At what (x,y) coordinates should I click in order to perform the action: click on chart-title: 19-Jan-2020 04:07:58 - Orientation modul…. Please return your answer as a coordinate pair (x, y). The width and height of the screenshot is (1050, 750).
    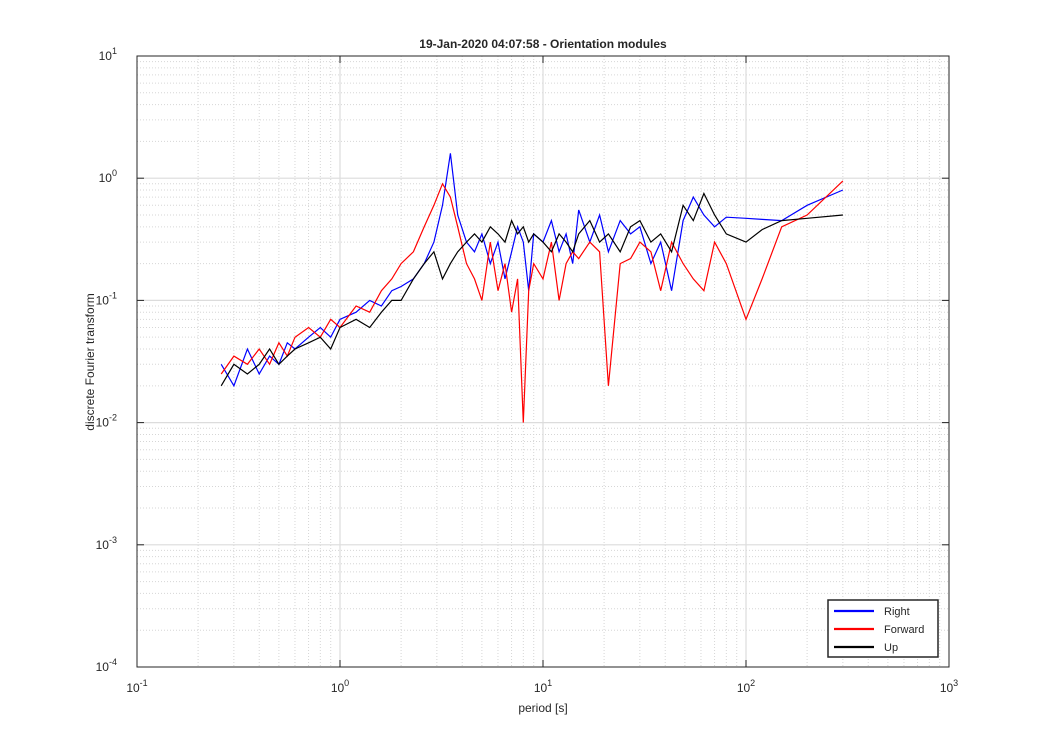
    Looking at the image, I should click on (543, 44).